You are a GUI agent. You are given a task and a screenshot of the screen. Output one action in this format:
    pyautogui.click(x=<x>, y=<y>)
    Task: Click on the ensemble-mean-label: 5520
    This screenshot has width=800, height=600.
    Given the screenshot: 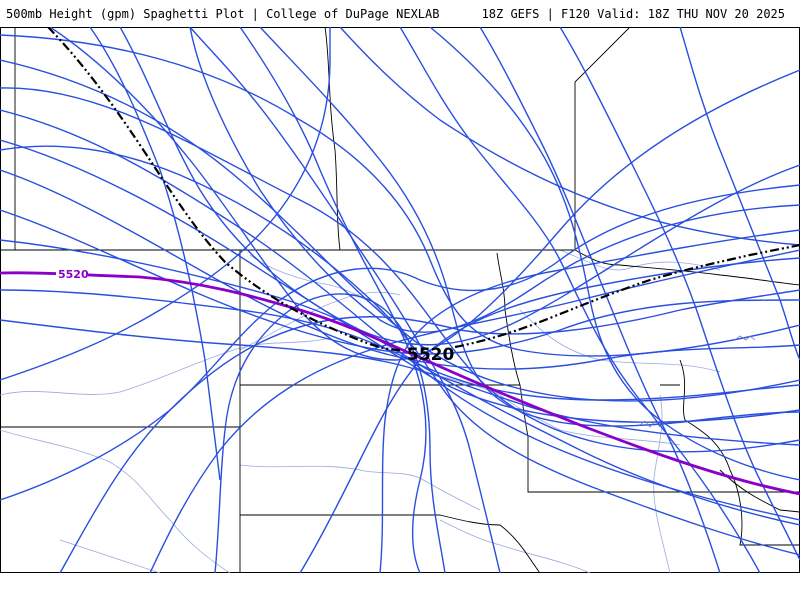 What is the action you would take?
    pyautogui.click(x=430, y=355)
    